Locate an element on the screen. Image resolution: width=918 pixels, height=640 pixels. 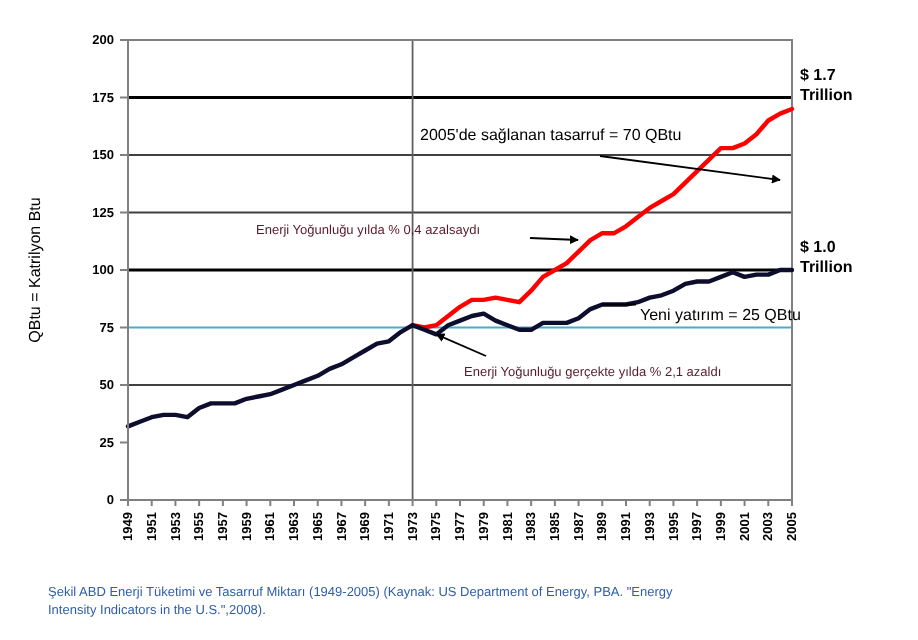
y-axis-title: QBtu = Katrilyon Btu is located at coordinates (35, 270).